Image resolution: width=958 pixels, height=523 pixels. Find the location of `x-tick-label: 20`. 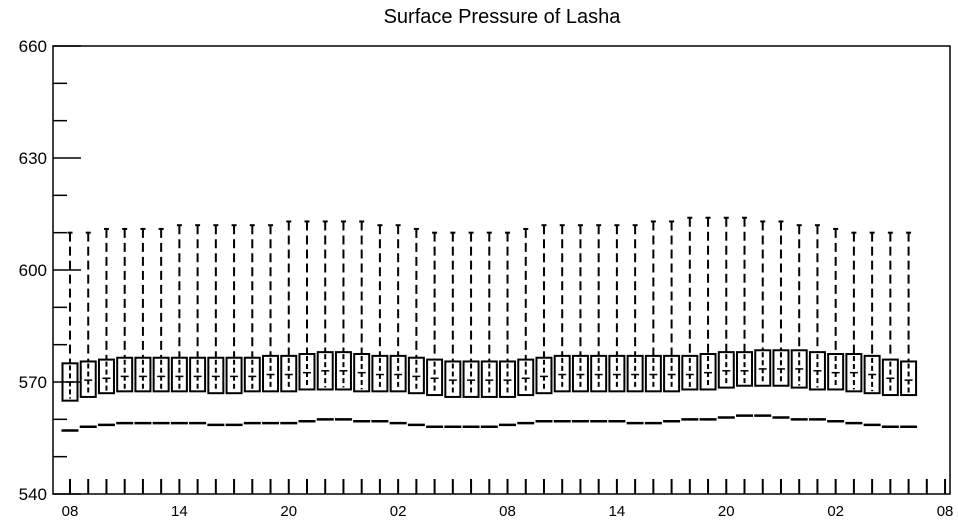

x-tick-label: 20 is located at coordinates (288, 511).